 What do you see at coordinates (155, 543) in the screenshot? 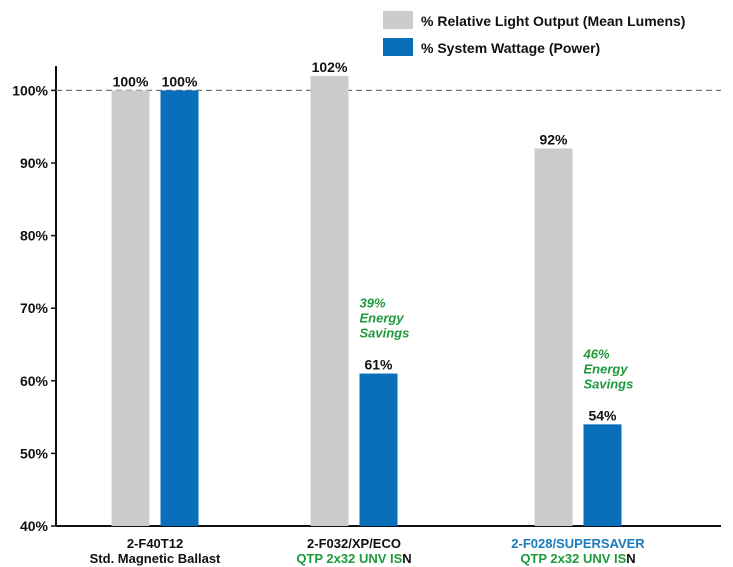
I see `category-label-line1: 2-F40T12` at bounding box center [155, 543].